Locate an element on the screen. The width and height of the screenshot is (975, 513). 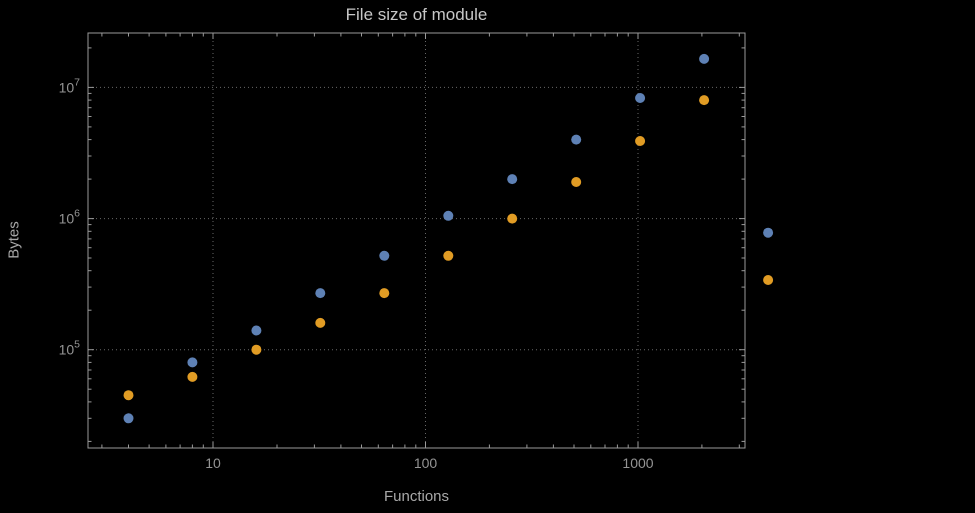
x-tick-label: 1000 is located at coordinates (637, 463).